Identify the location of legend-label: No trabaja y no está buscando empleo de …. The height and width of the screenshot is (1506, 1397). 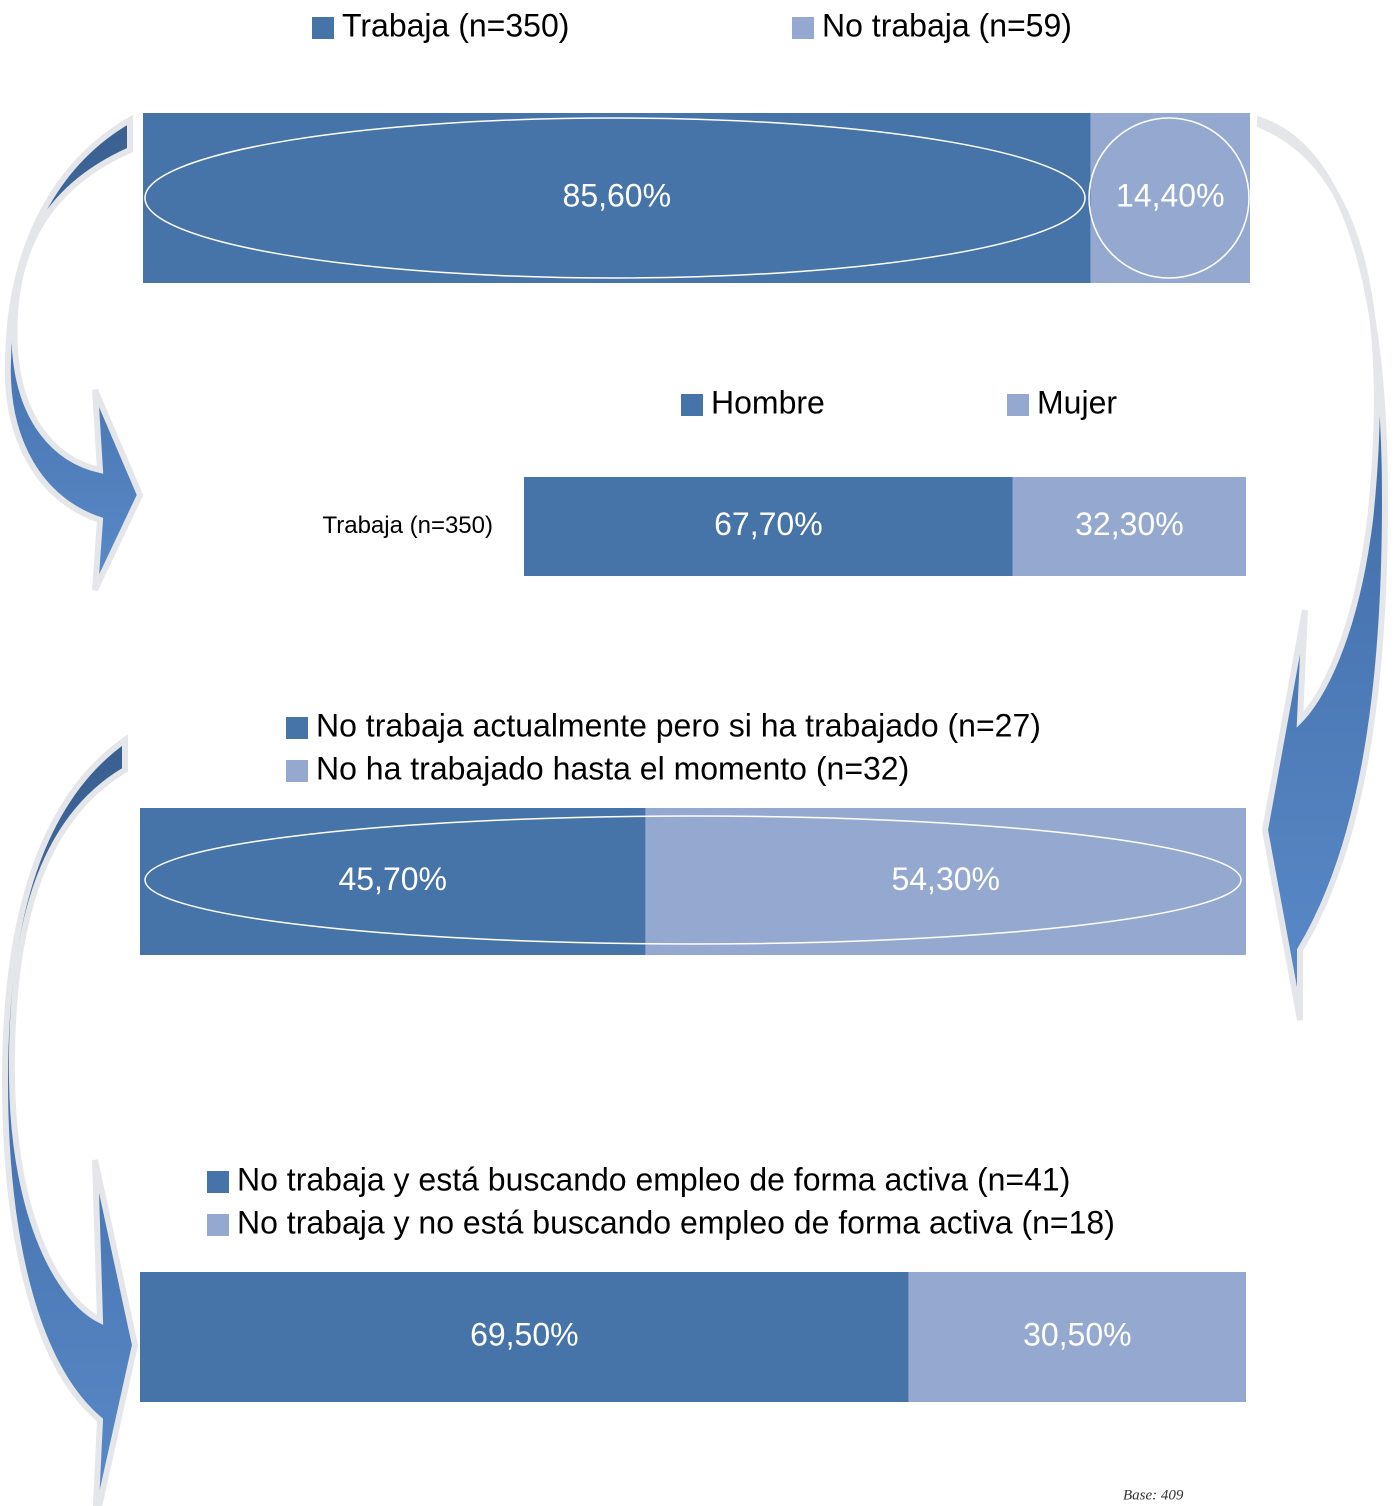
(676, 1222).